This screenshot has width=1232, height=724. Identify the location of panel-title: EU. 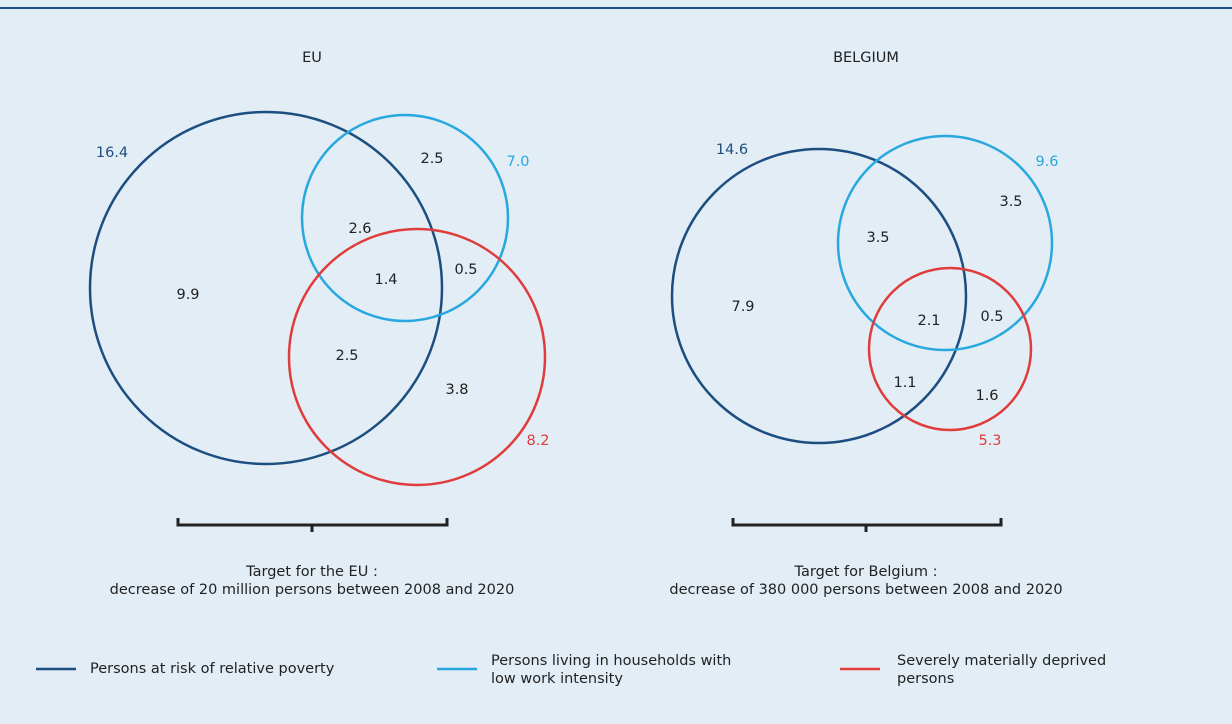
(312, 58).